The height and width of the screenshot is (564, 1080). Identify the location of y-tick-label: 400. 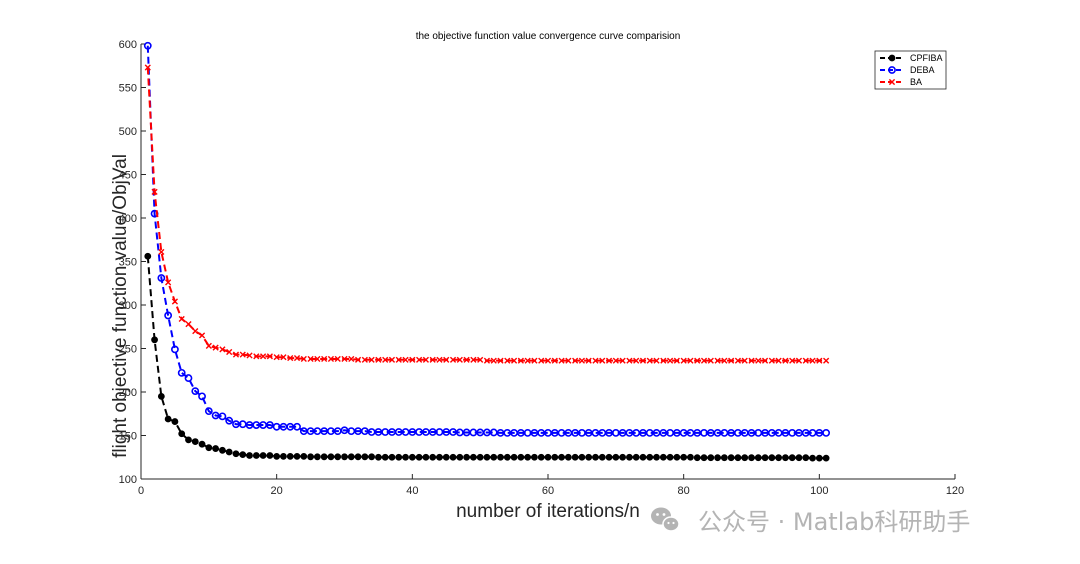
(128, 219).